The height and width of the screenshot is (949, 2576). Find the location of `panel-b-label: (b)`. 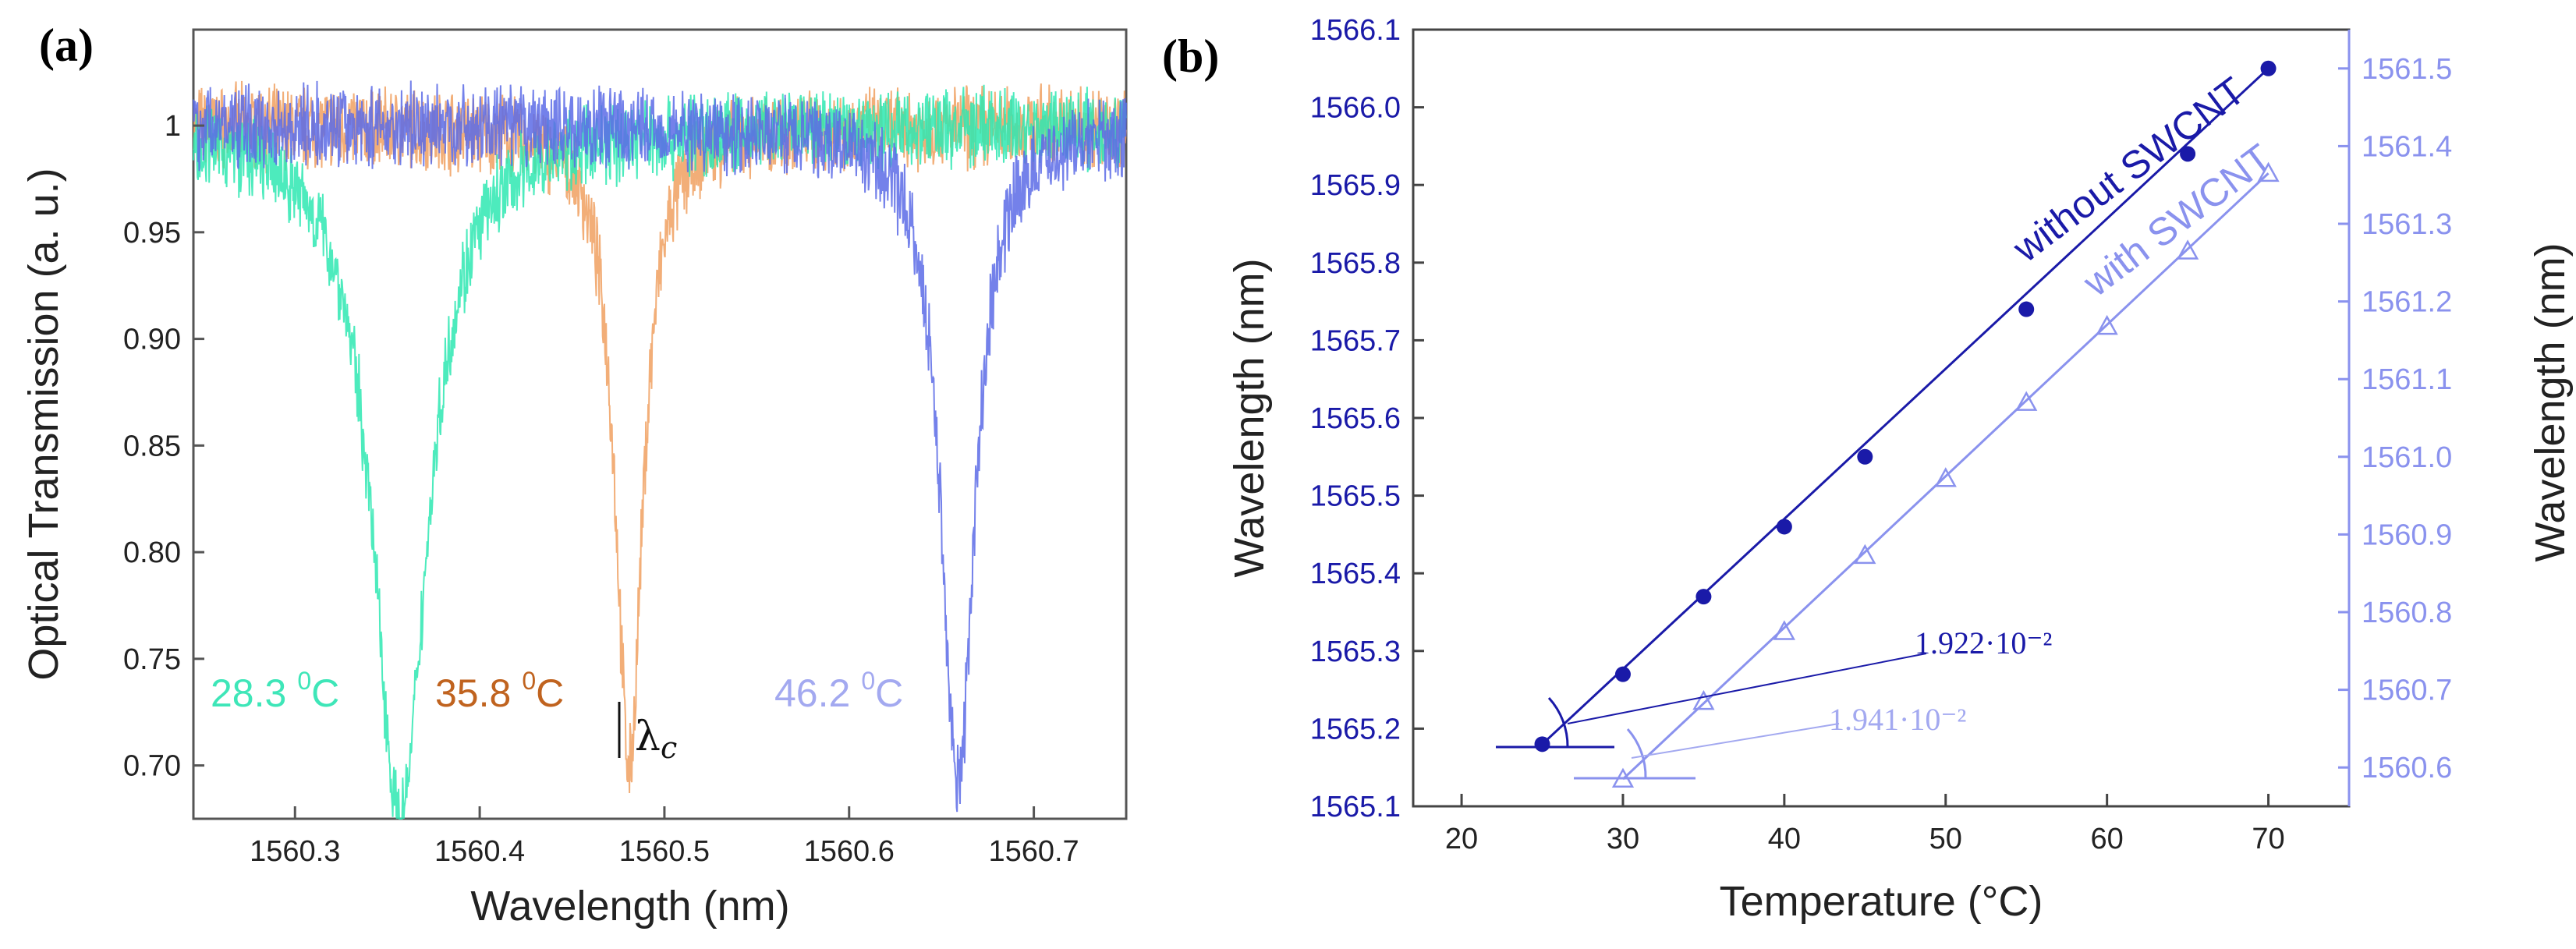

panel-b-label: (b) is located at coordinates (1190, 56).